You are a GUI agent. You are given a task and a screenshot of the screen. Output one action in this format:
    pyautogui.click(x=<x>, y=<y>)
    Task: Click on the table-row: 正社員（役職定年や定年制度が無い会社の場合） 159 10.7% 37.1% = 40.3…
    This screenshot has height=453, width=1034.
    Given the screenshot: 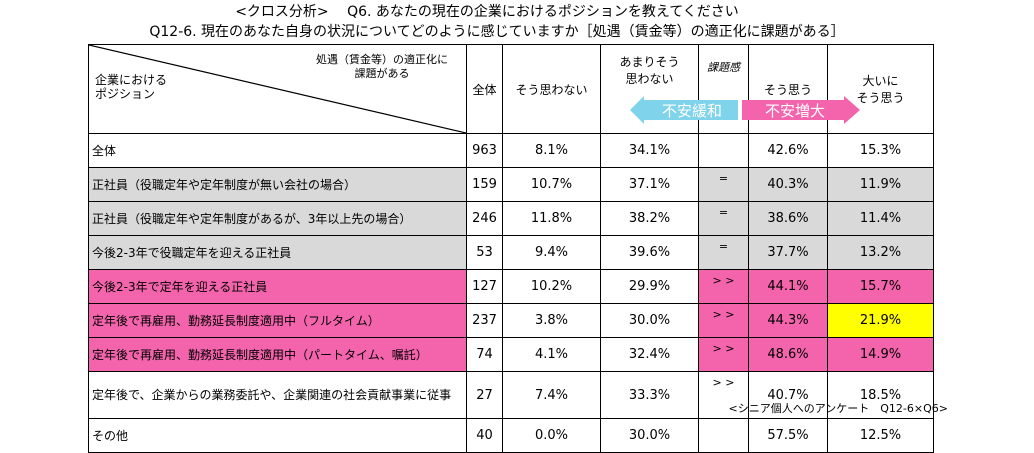 What is the action you would take?
    pyautogui.click(x=511, y=184)
    